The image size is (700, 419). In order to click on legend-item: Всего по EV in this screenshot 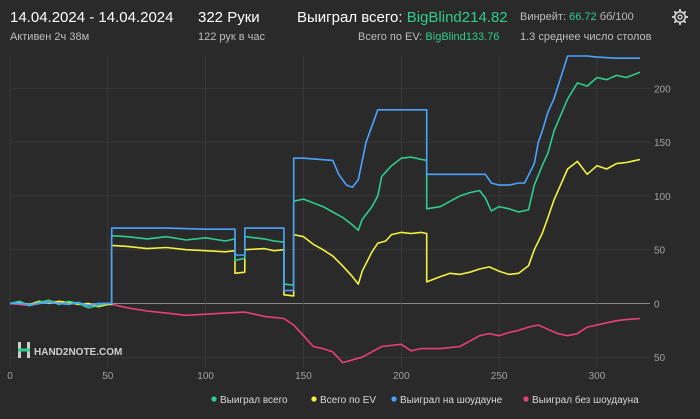, I will do `click(343, 400)`.